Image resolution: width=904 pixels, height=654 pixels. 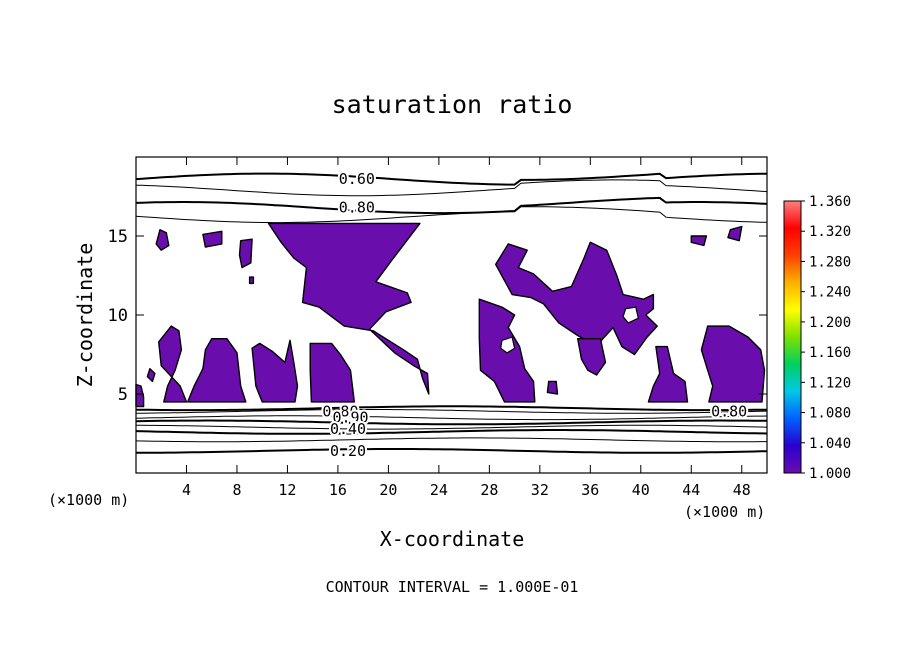 I want to click on contour-label: 0.60, so click(x=357, y=179).